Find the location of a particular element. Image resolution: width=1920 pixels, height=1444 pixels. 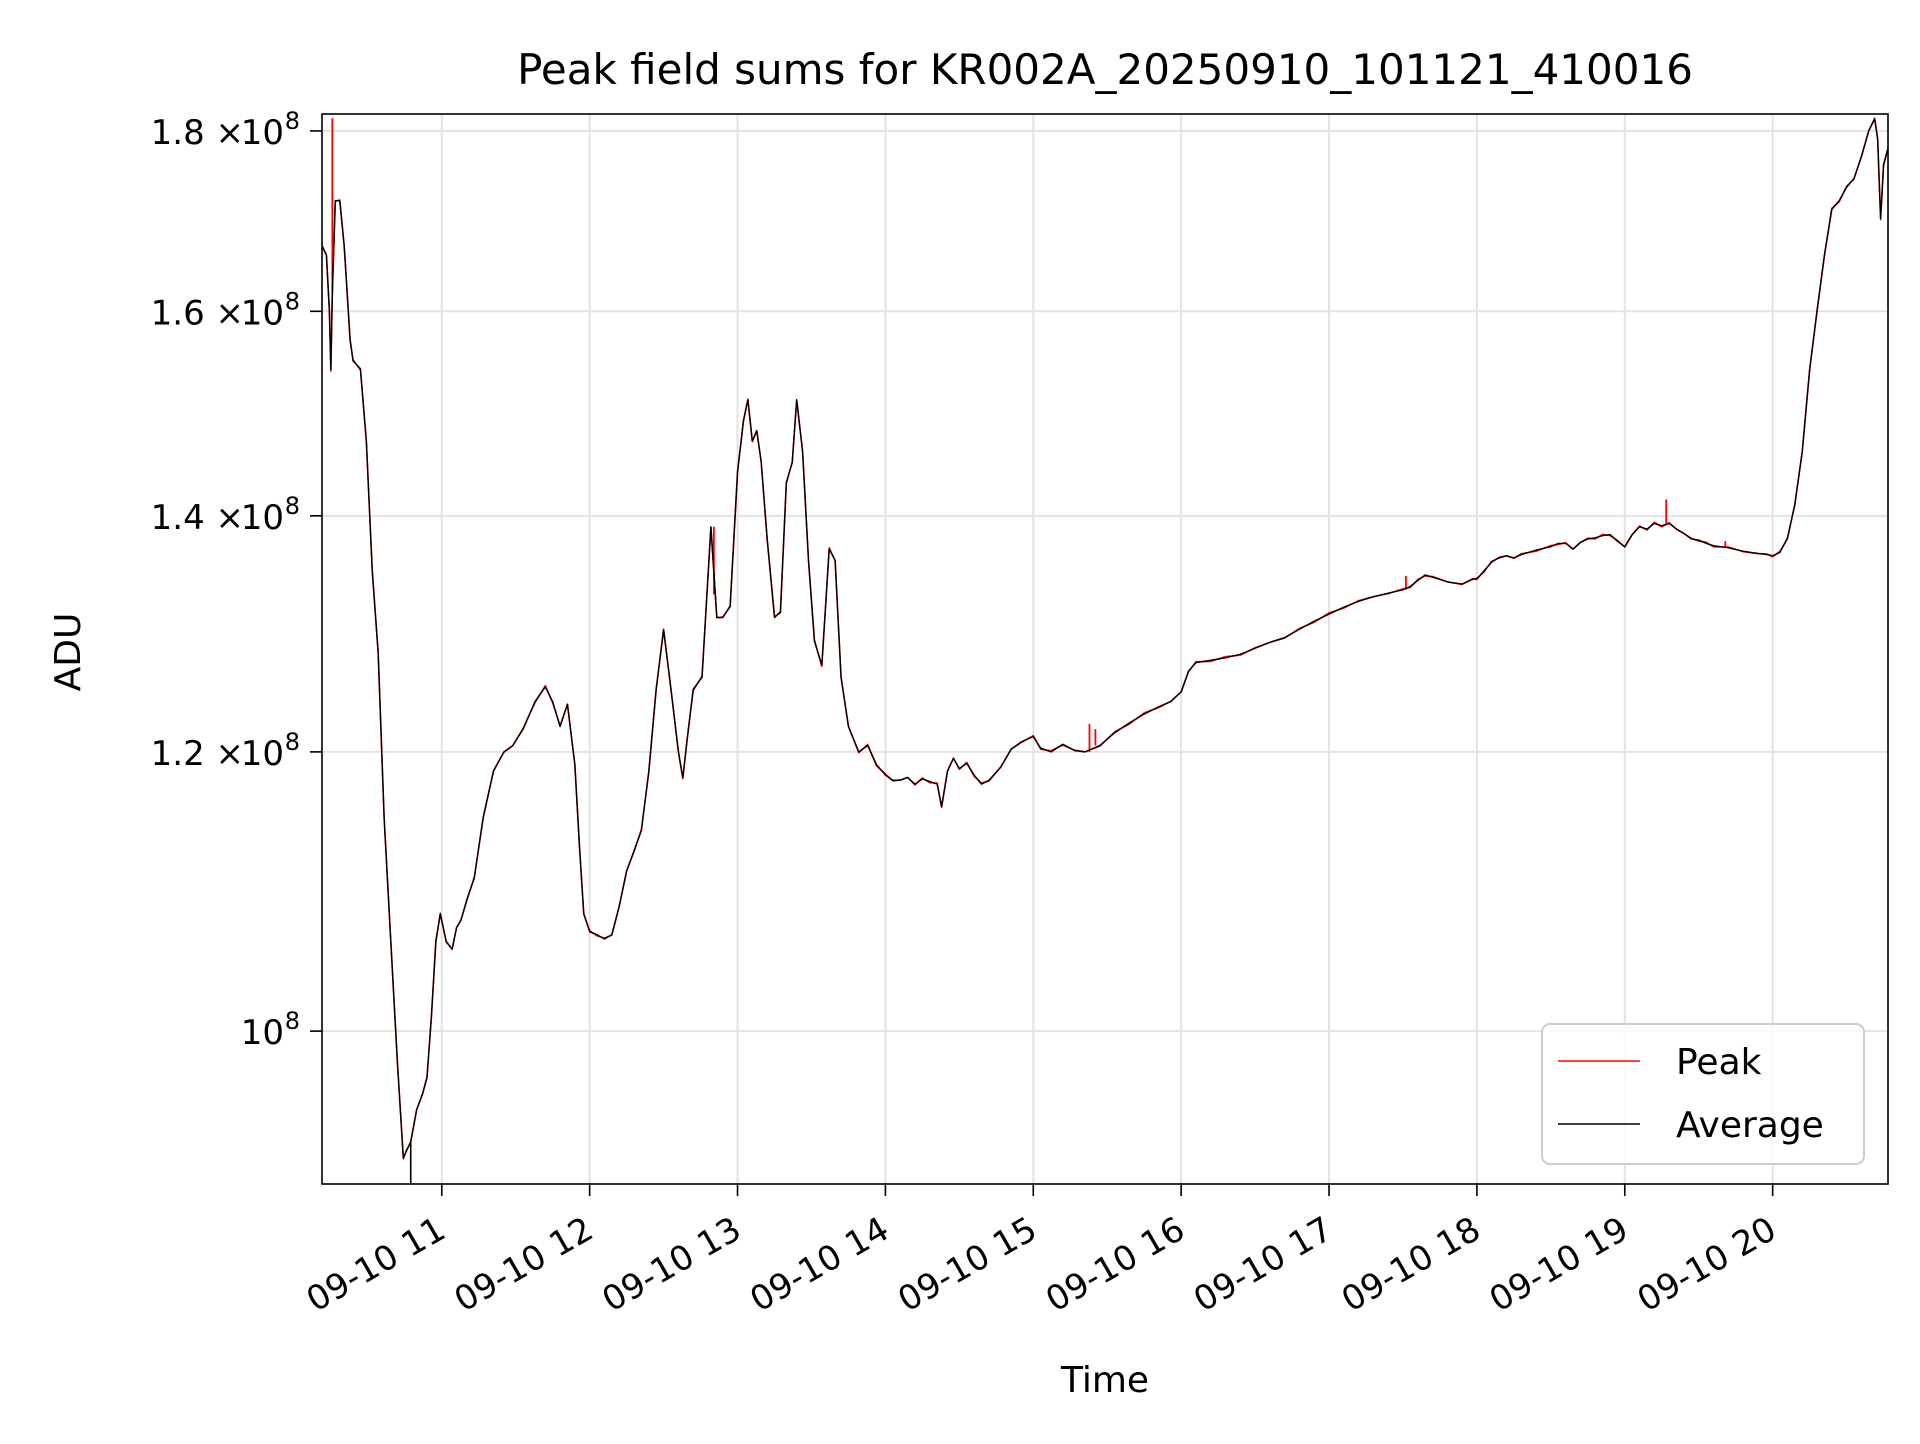

y-tick-mantissa: 1.6 × is located at coordinates (197, 313).